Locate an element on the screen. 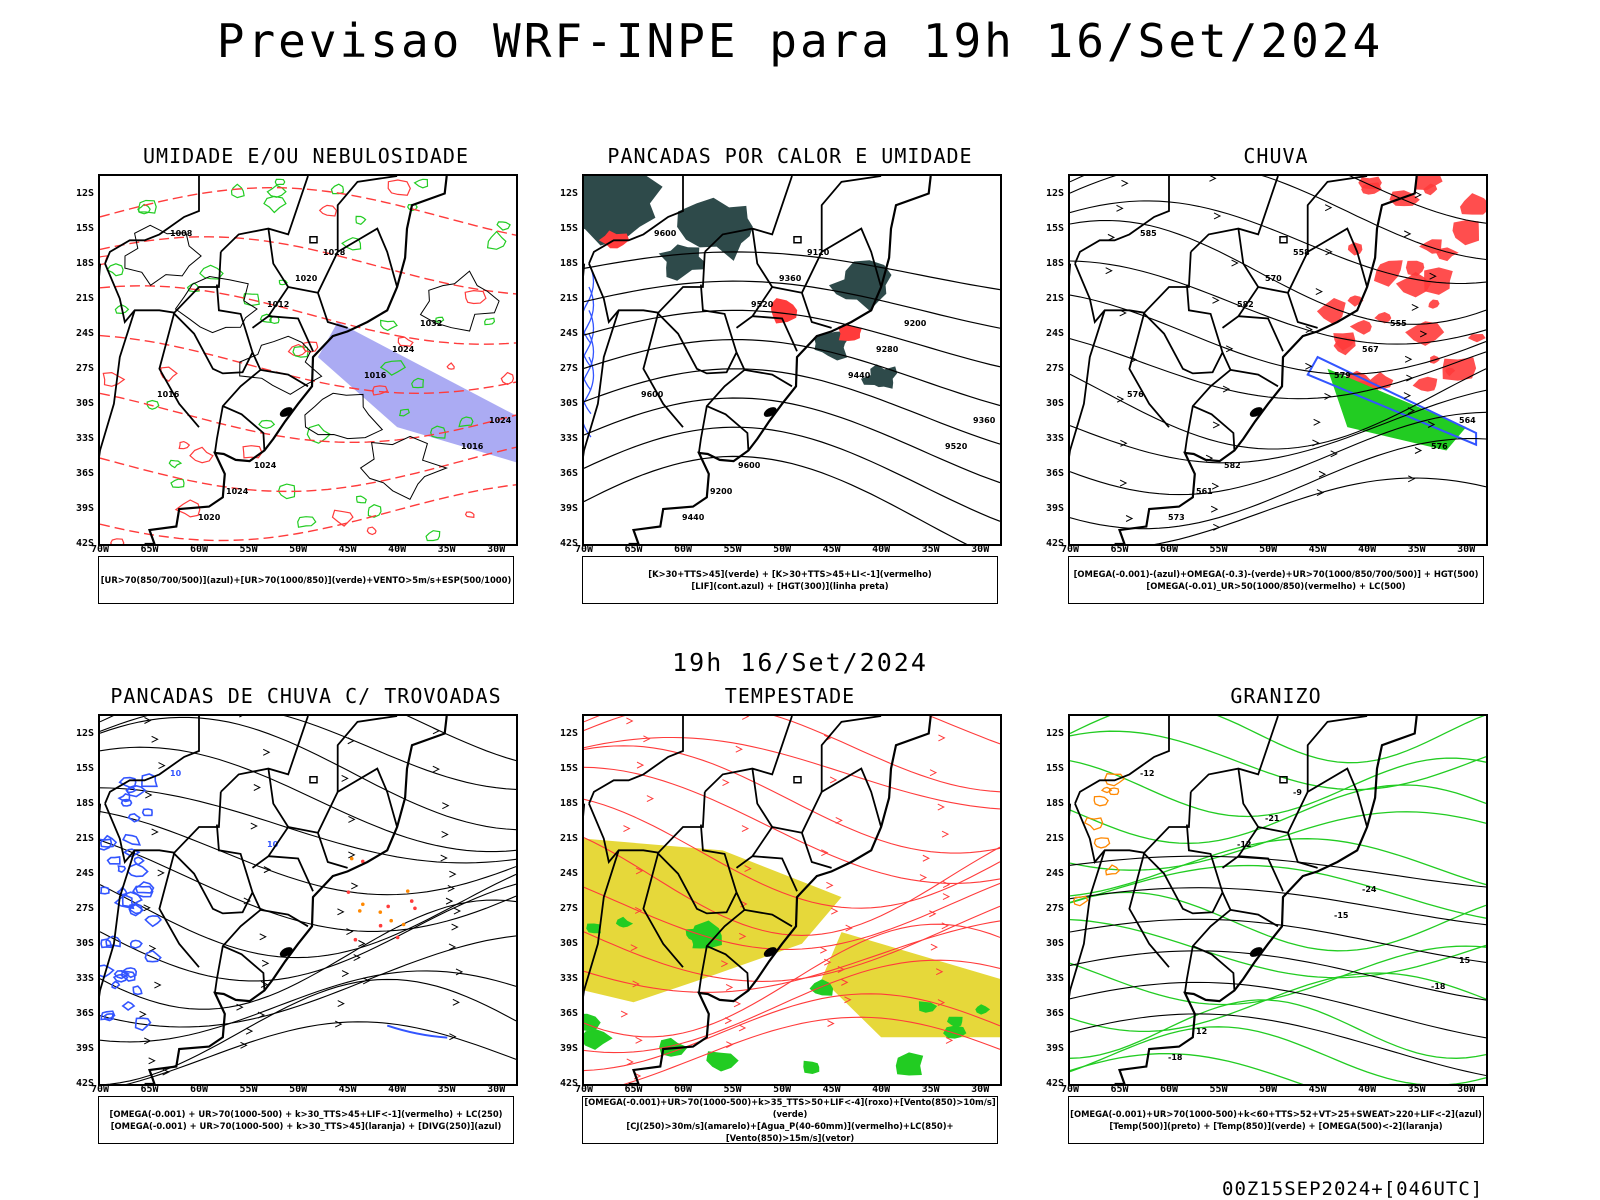 The height and width of the screenshot is (1200, 1600). map-boundaries is located at coordinates (758, 900).